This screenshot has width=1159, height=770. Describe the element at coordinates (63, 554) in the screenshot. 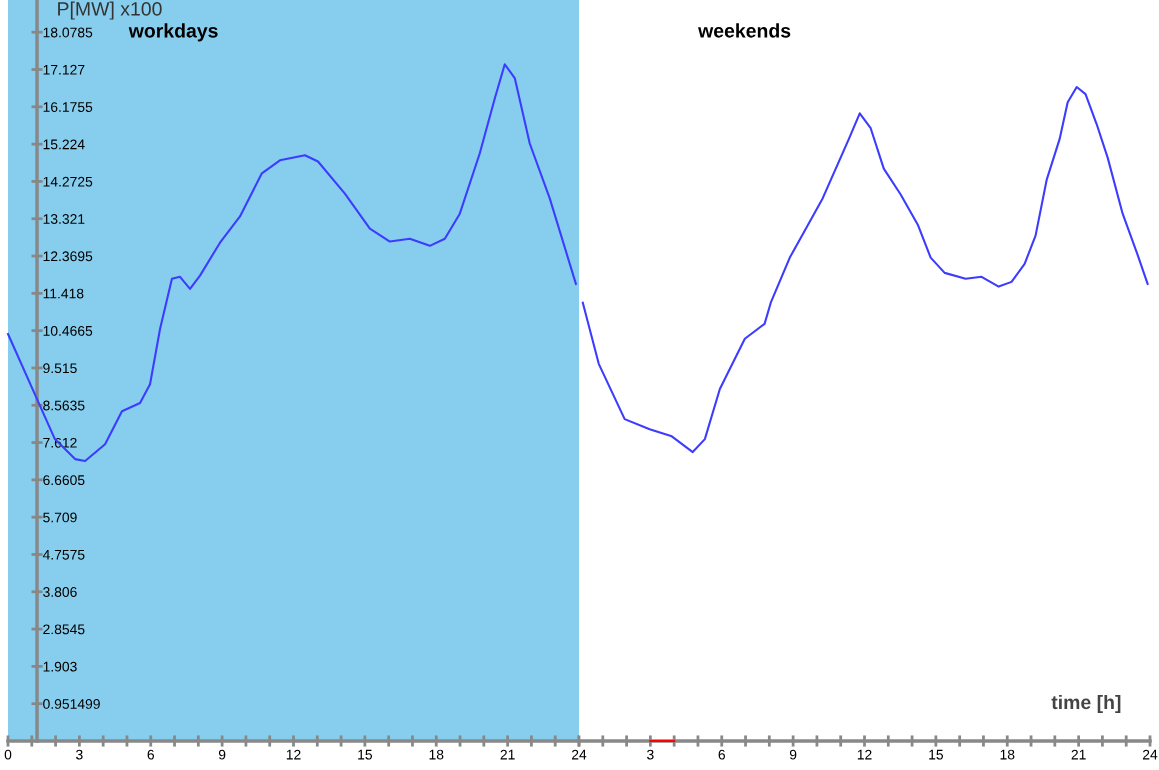

I see `y-tick-label: 4.7575` at that location.